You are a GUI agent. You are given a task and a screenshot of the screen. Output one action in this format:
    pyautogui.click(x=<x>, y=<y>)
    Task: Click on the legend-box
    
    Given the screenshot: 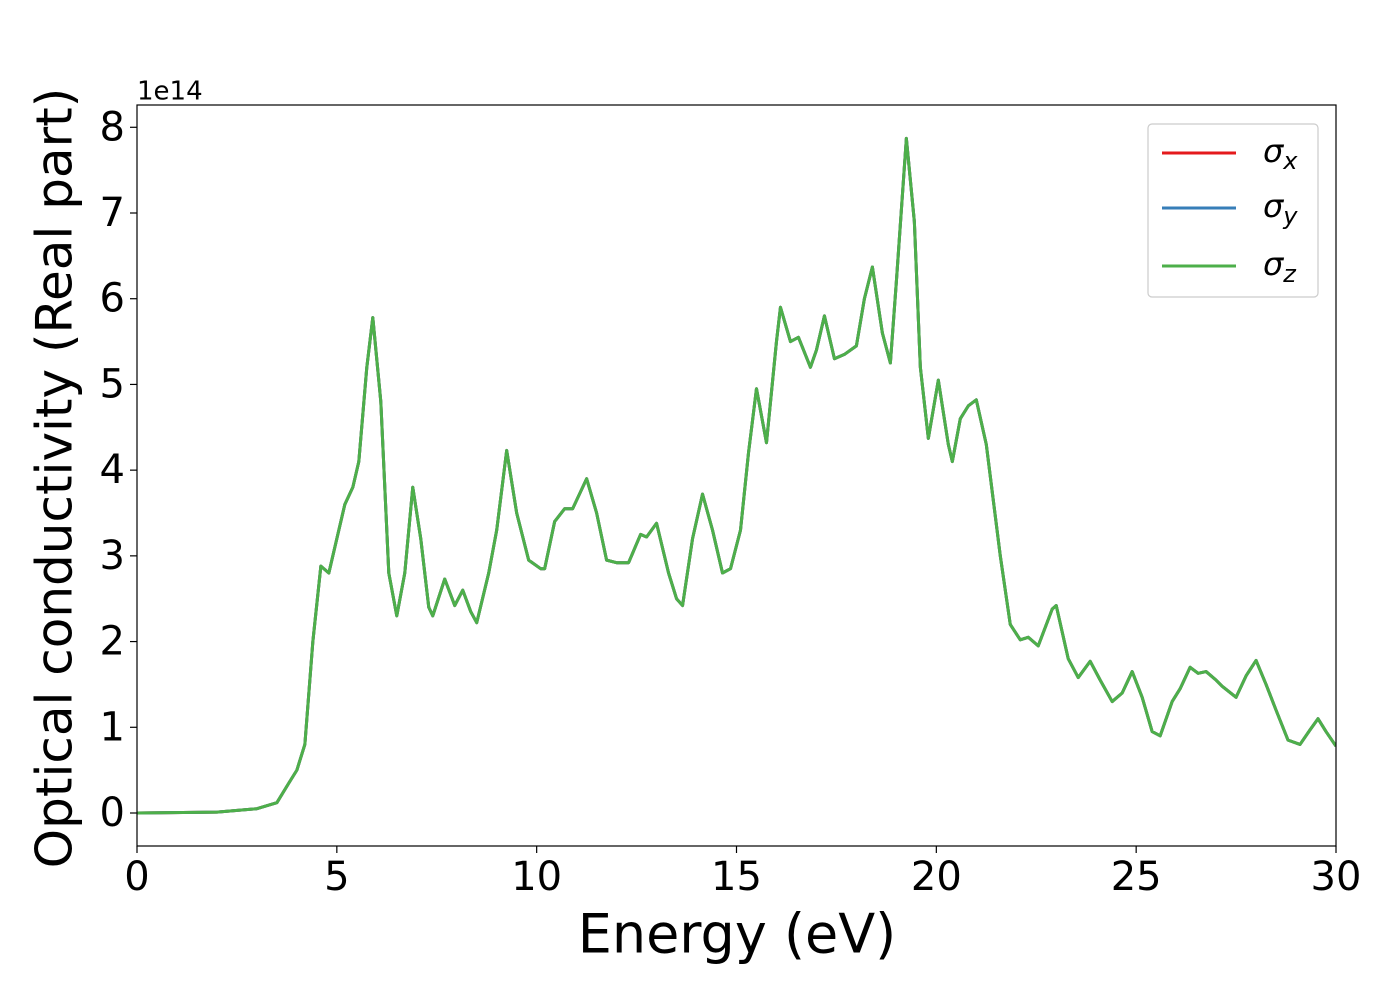 What is the action you would take?
    pyautogui.click(x=1233, y=210)
    